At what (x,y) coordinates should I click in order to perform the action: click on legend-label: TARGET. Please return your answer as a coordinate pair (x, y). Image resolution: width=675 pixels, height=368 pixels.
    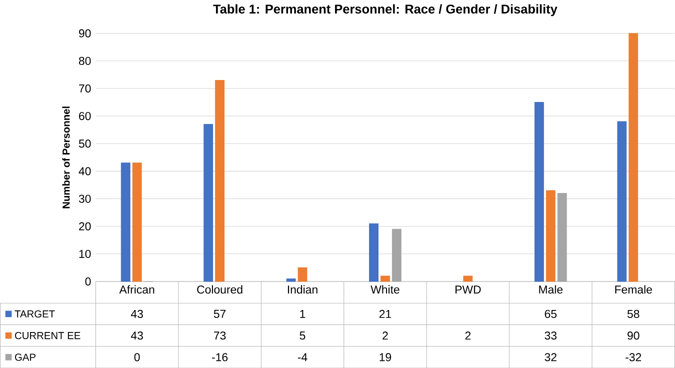
    Looking at the image, I should click on (34, 314).